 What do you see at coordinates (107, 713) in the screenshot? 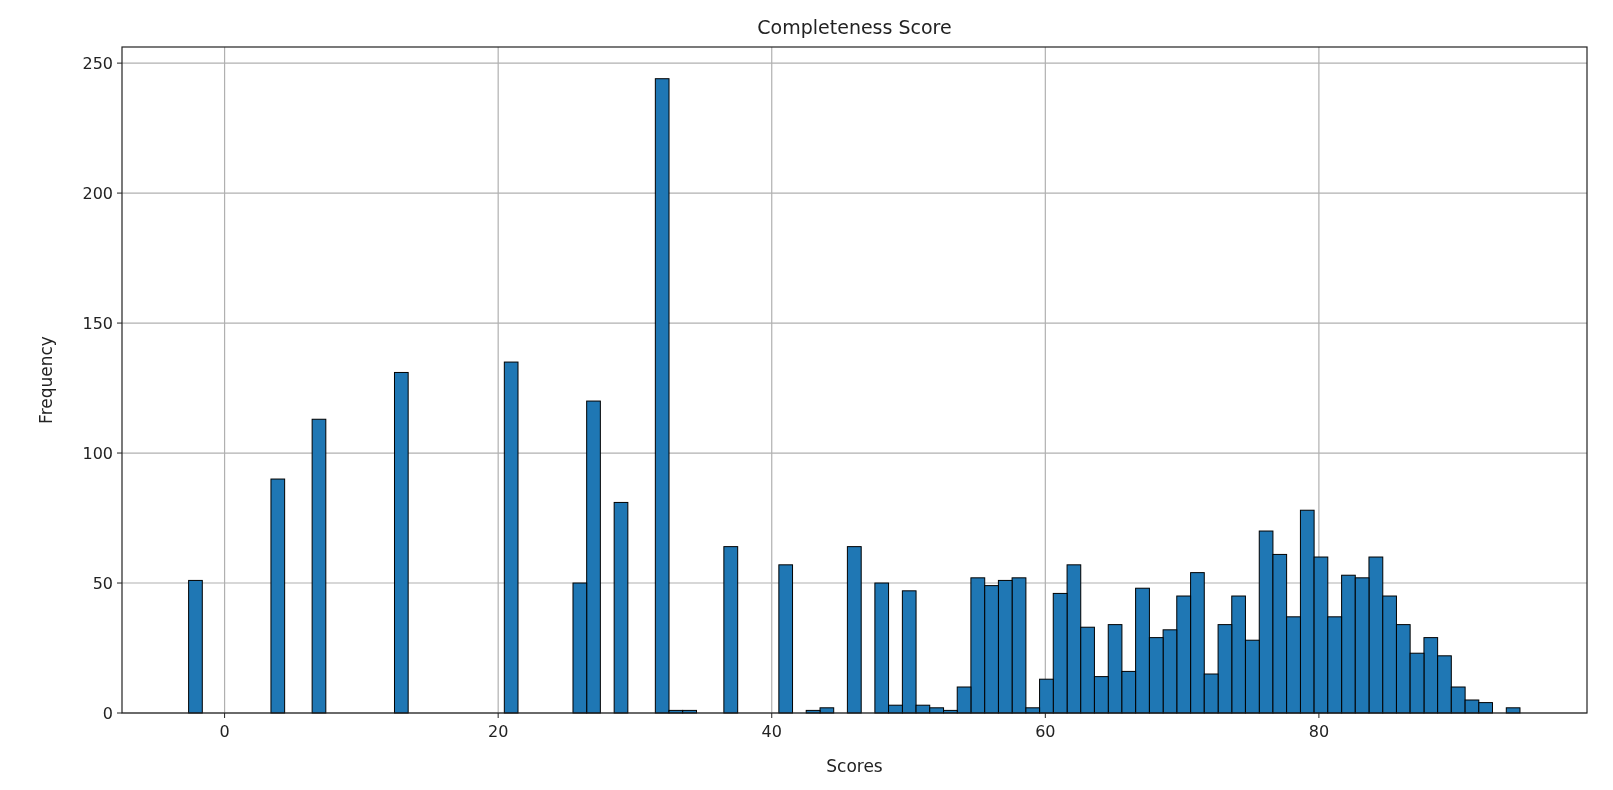
I see `y-tick-label: 0` at bounding box center [107, 713].